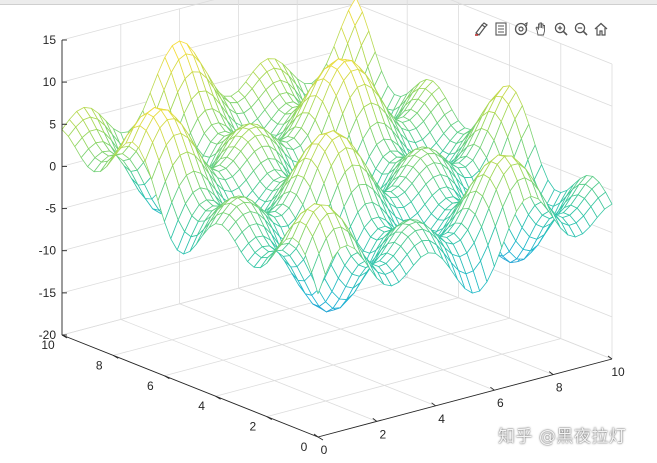  I want to click on window-top-edge, so click(328, 2).